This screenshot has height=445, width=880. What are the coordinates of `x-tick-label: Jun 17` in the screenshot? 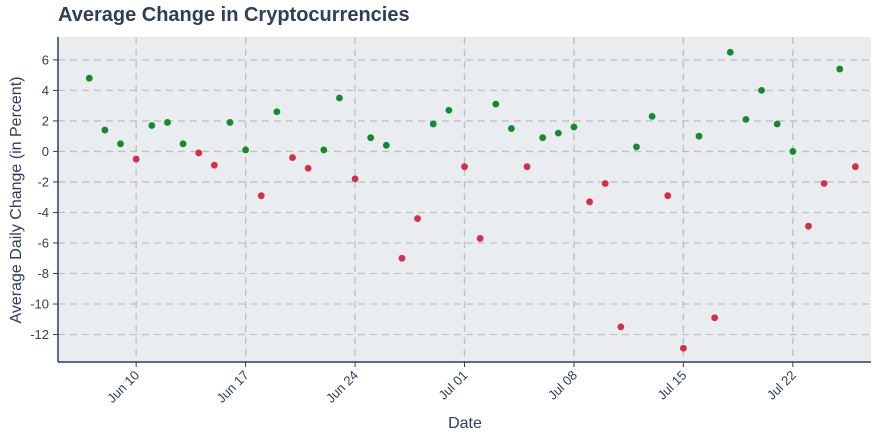 It's located at (233, 387).